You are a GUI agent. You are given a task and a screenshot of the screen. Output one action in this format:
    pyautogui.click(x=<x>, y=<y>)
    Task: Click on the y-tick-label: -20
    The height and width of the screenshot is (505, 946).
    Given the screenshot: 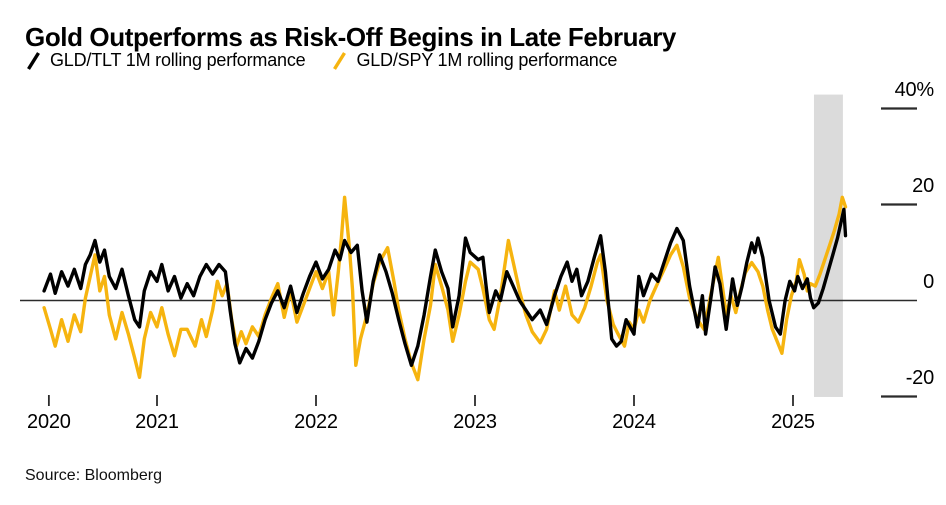 What is the action you would take?
    pyautogui.click(x=920, y=377)
    